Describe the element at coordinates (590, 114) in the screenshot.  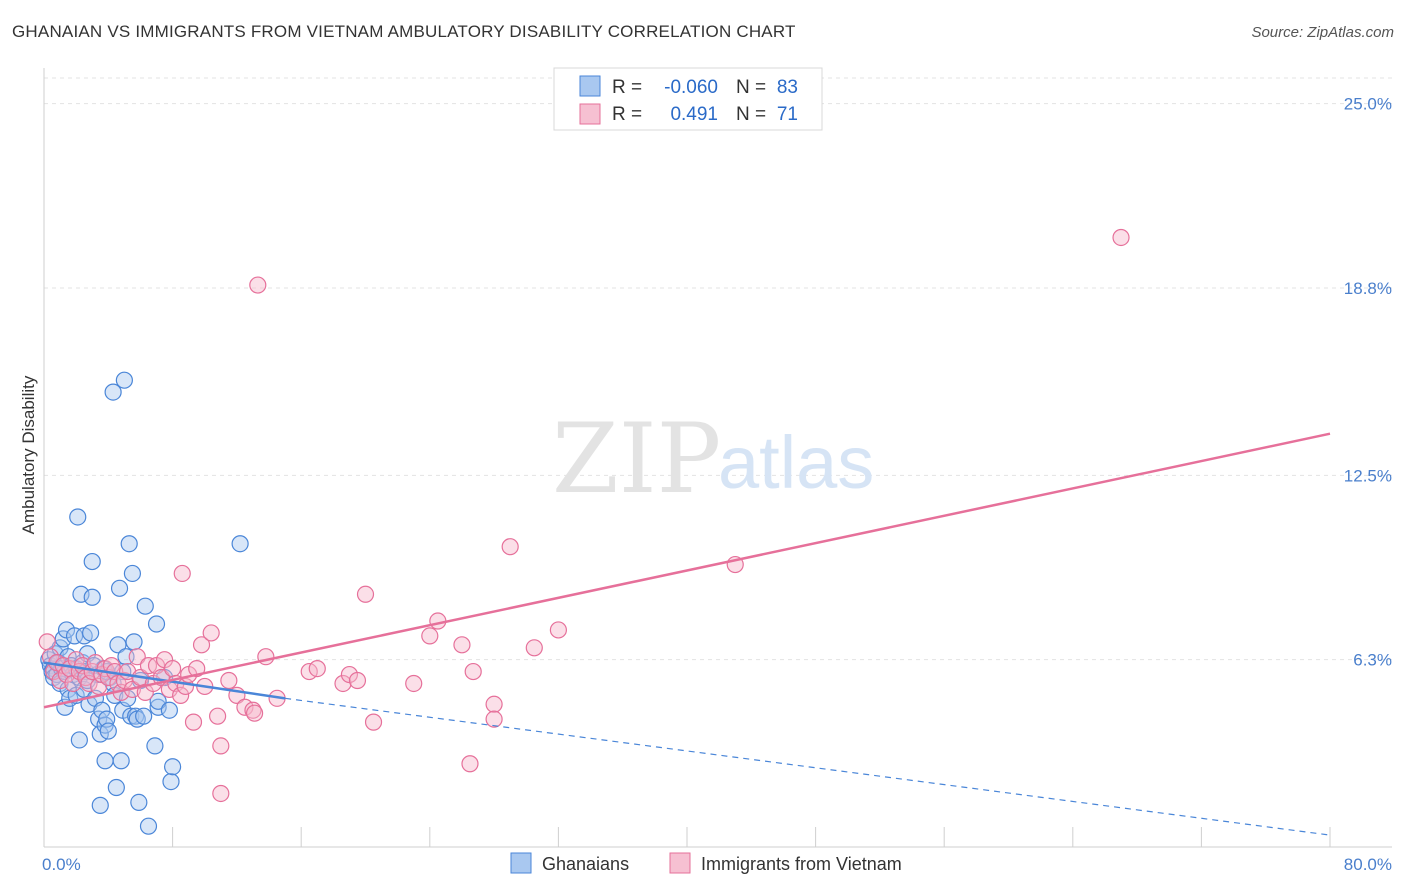
I see `legend-swatch-pink` at that location.